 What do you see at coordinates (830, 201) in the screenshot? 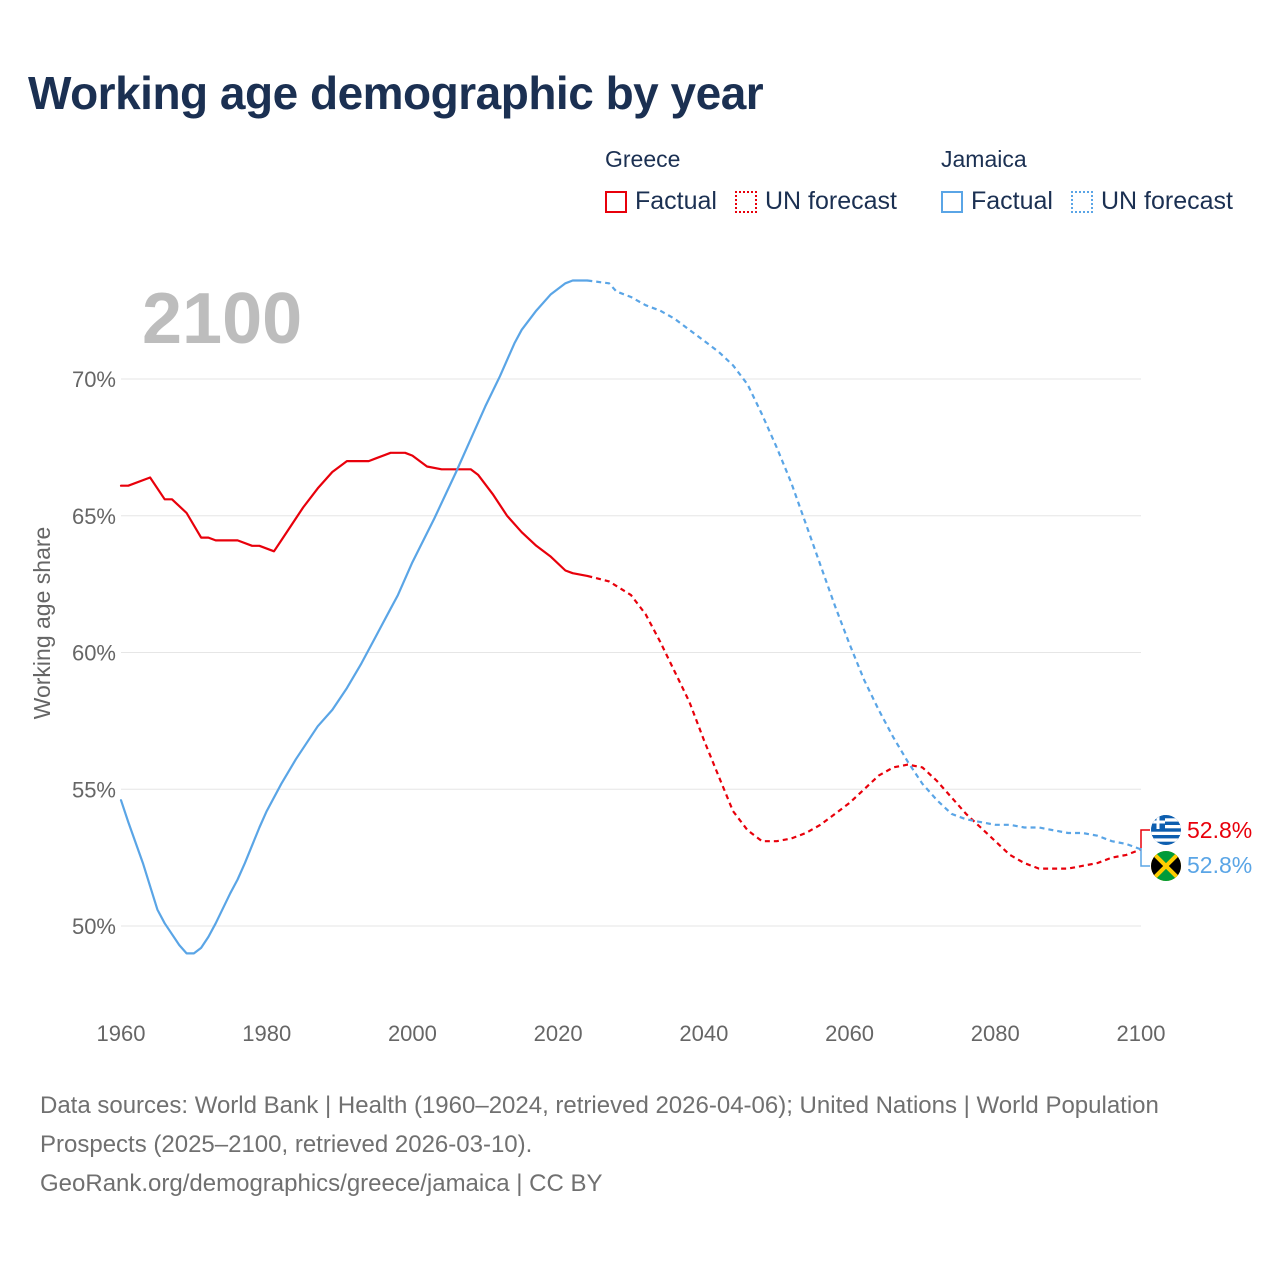
I see `legend-greece-forecast-label: UN forecast` at bounding box center [830, 201].